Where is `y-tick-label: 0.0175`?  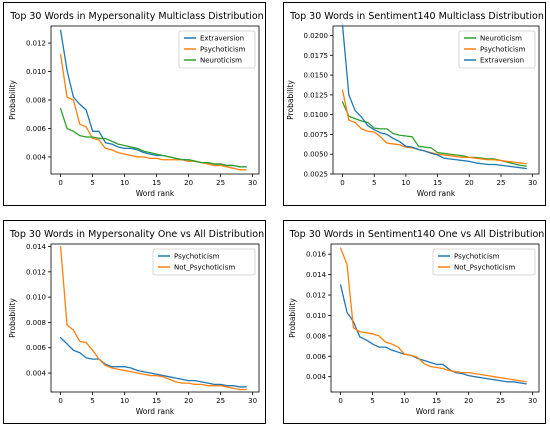
y-tick-label: 0.0175 is located at coordinates (316, 56).